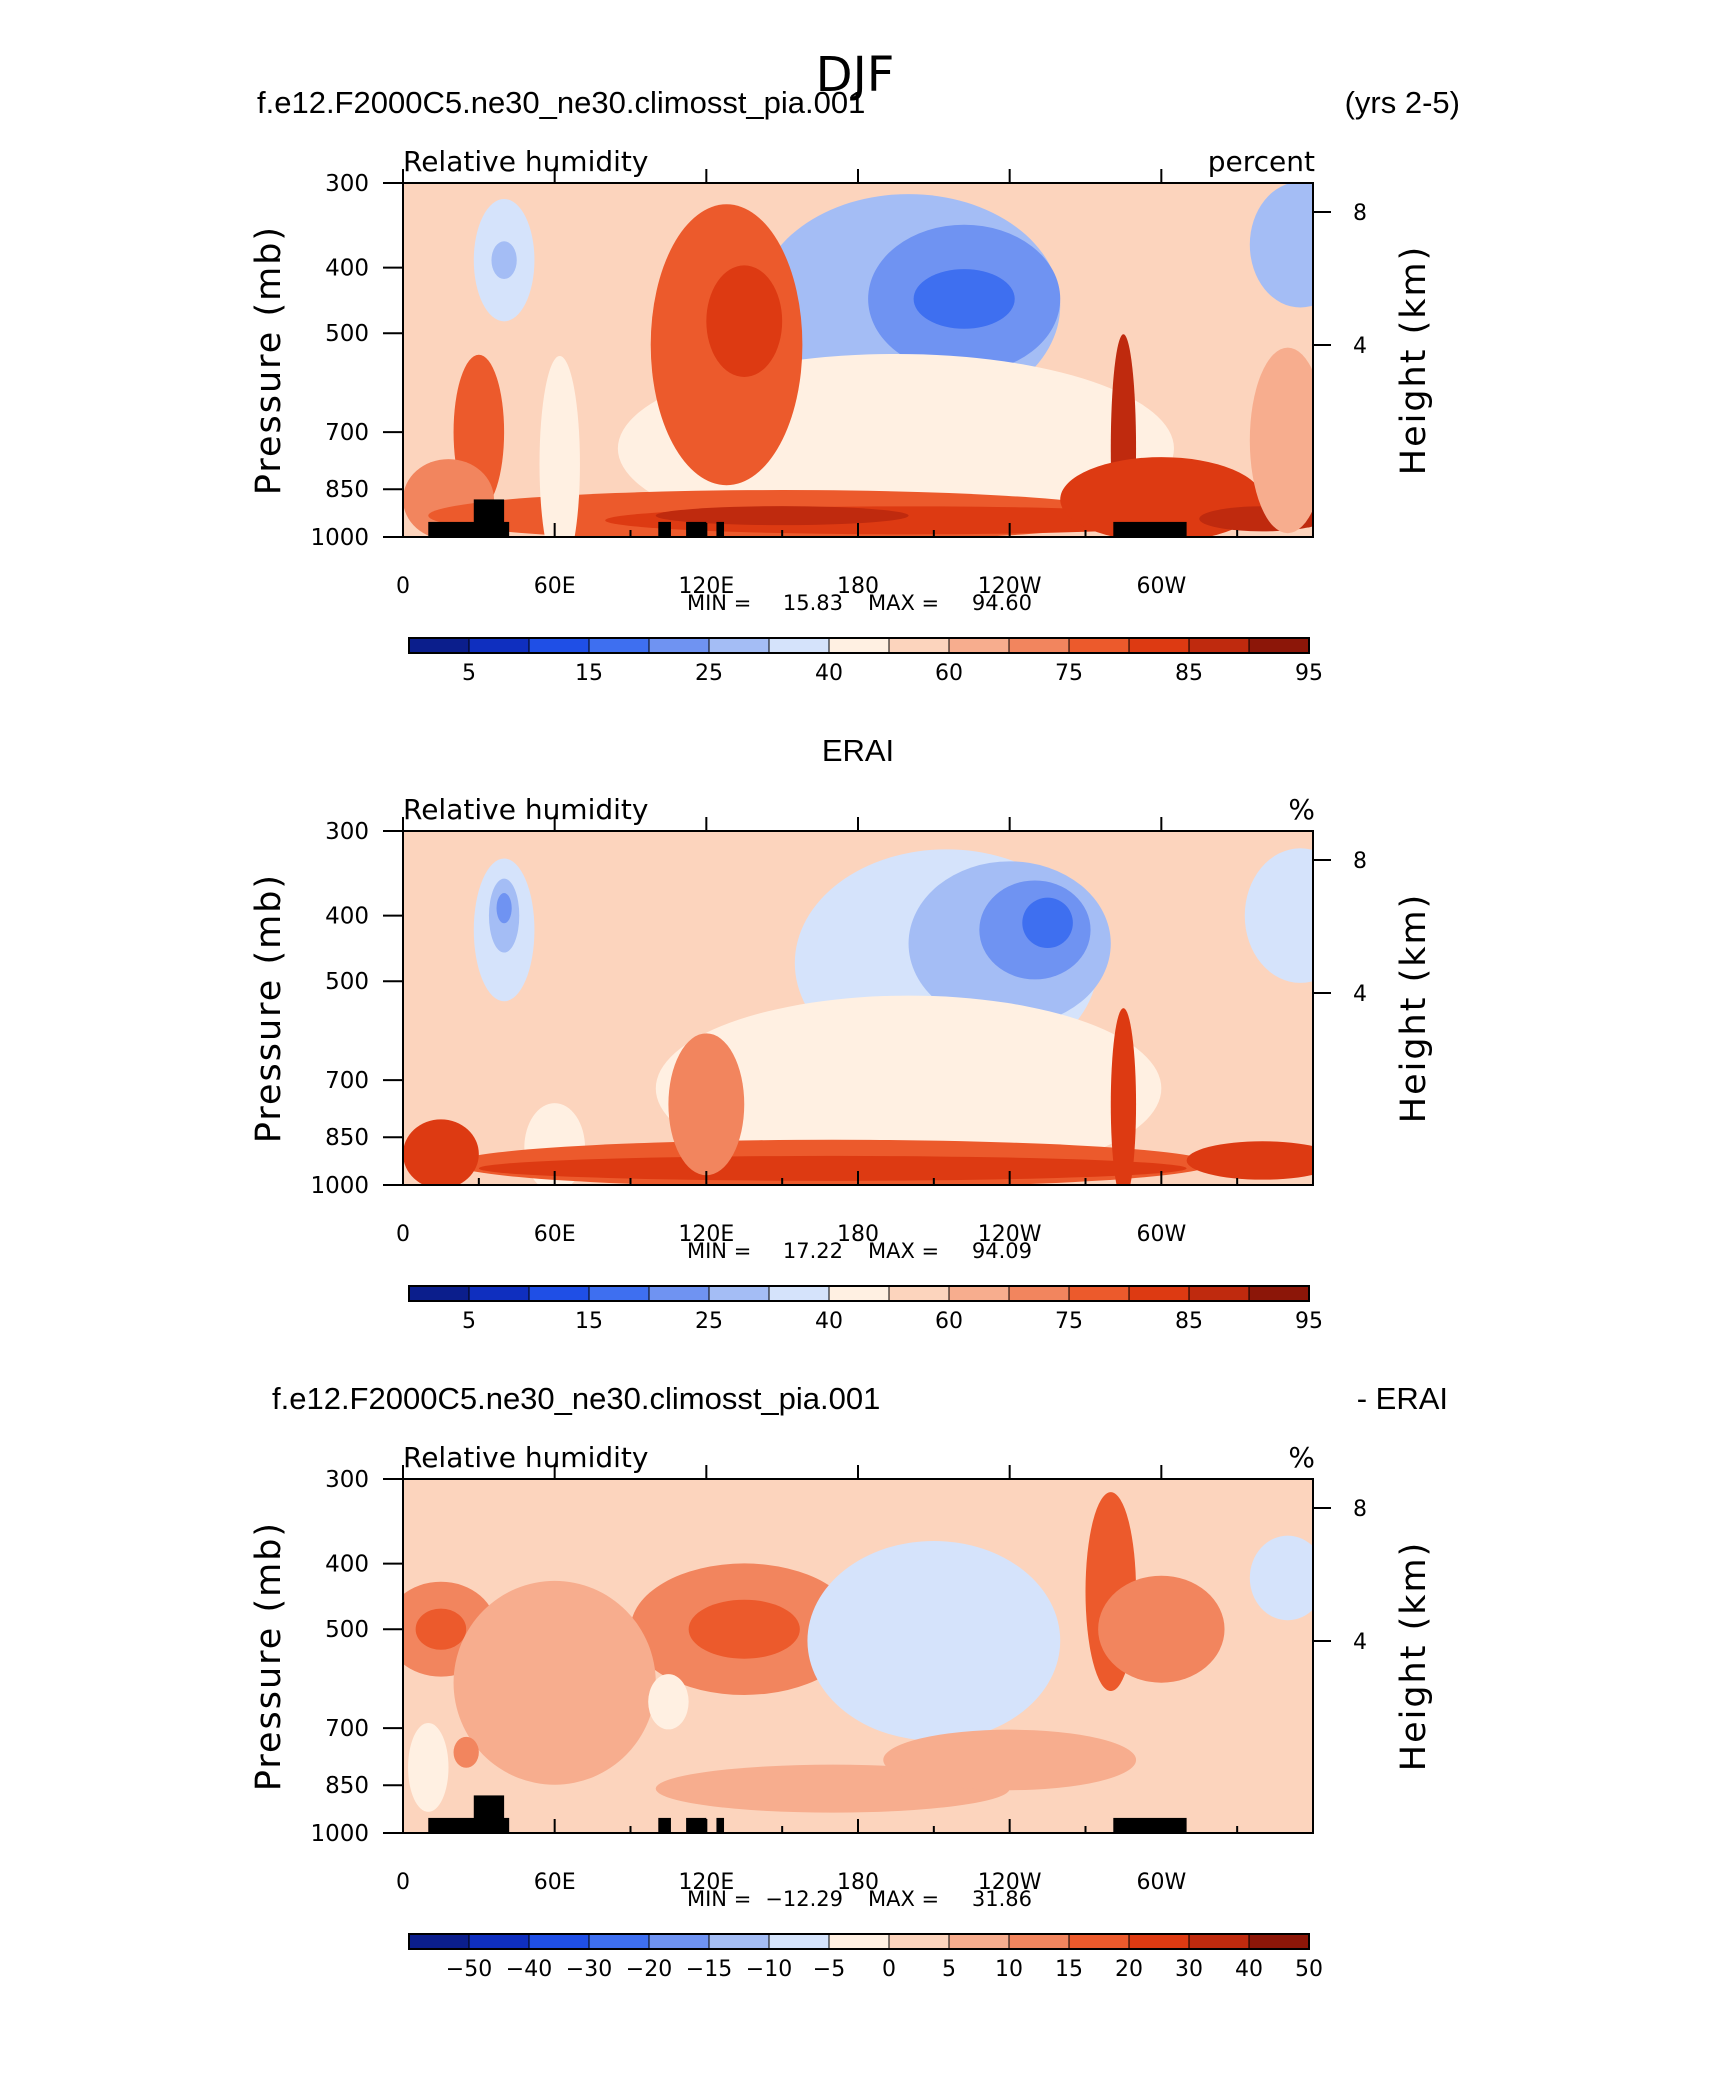 This screenshot has height=2078, width=1710. What do you see at coordinates (706, 586) in the screenshot?
I see `x-tick-label: 120E` at bounding box center [706, 586].